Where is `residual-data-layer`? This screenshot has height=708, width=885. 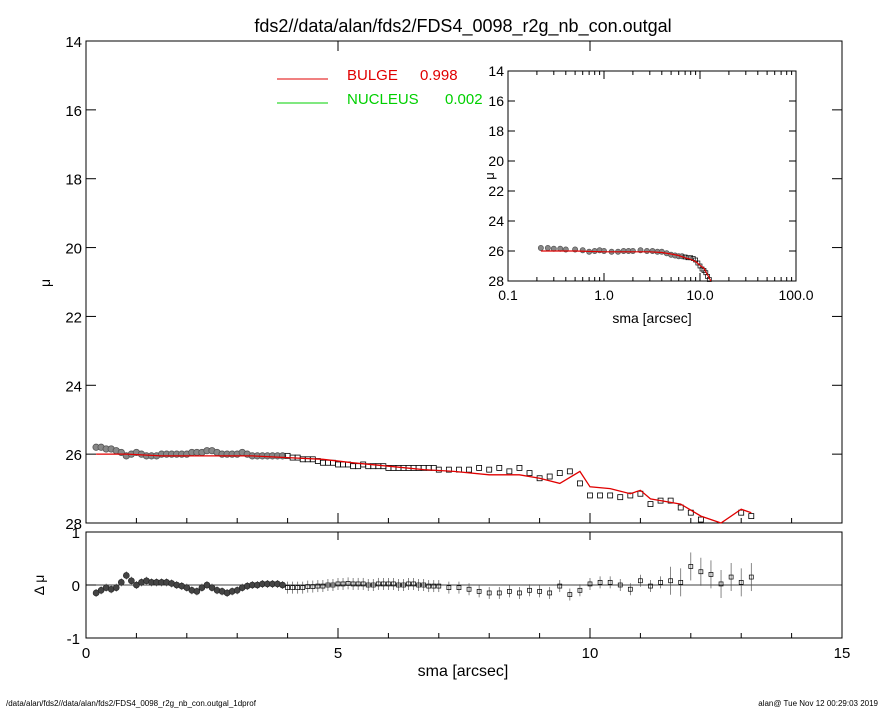
residual-data-layer is located at coordinates (423, 576).